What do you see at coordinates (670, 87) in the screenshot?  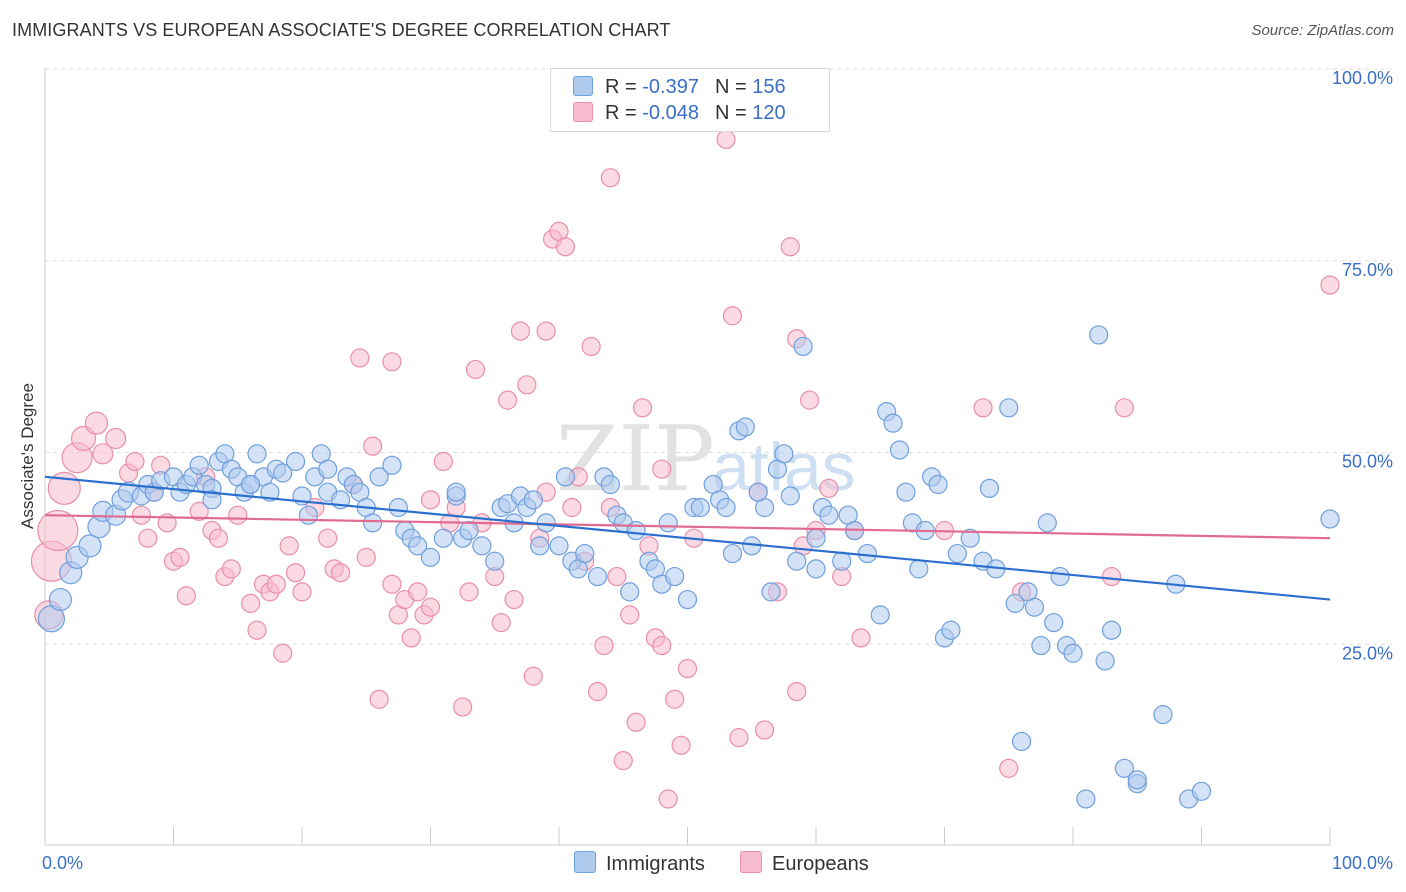 I see `legend-r-value: -0.397` at bounding box center [670, 87].